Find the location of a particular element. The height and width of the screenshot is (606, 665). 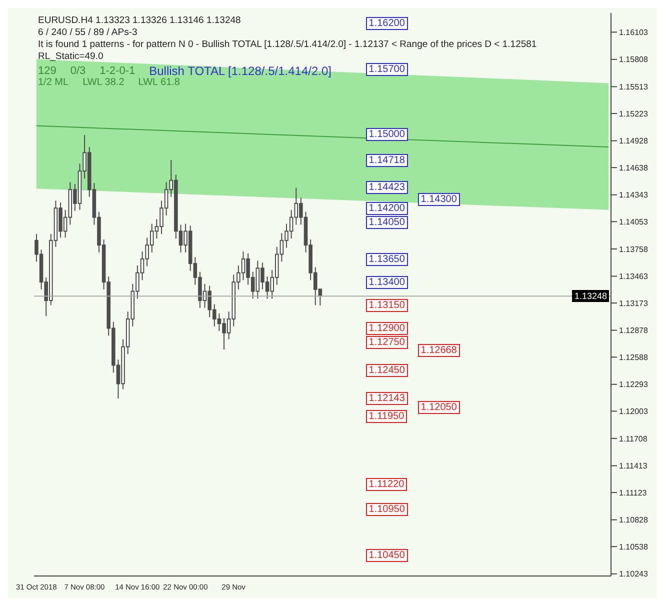

y-tick-label: 1.14343 is located at coordinates (633, 195).